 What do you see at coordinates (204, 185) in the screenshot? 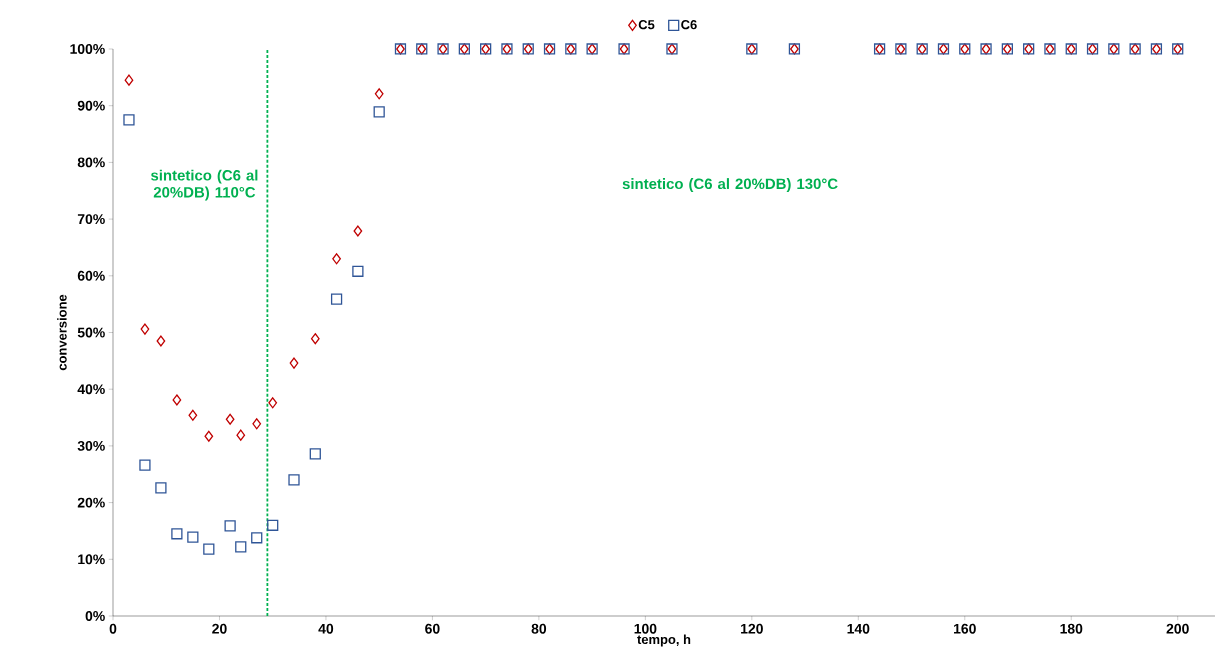
I see `annotation: sintetico (C6 al 20%DB) 110°C` at bounding box center [204, 185].